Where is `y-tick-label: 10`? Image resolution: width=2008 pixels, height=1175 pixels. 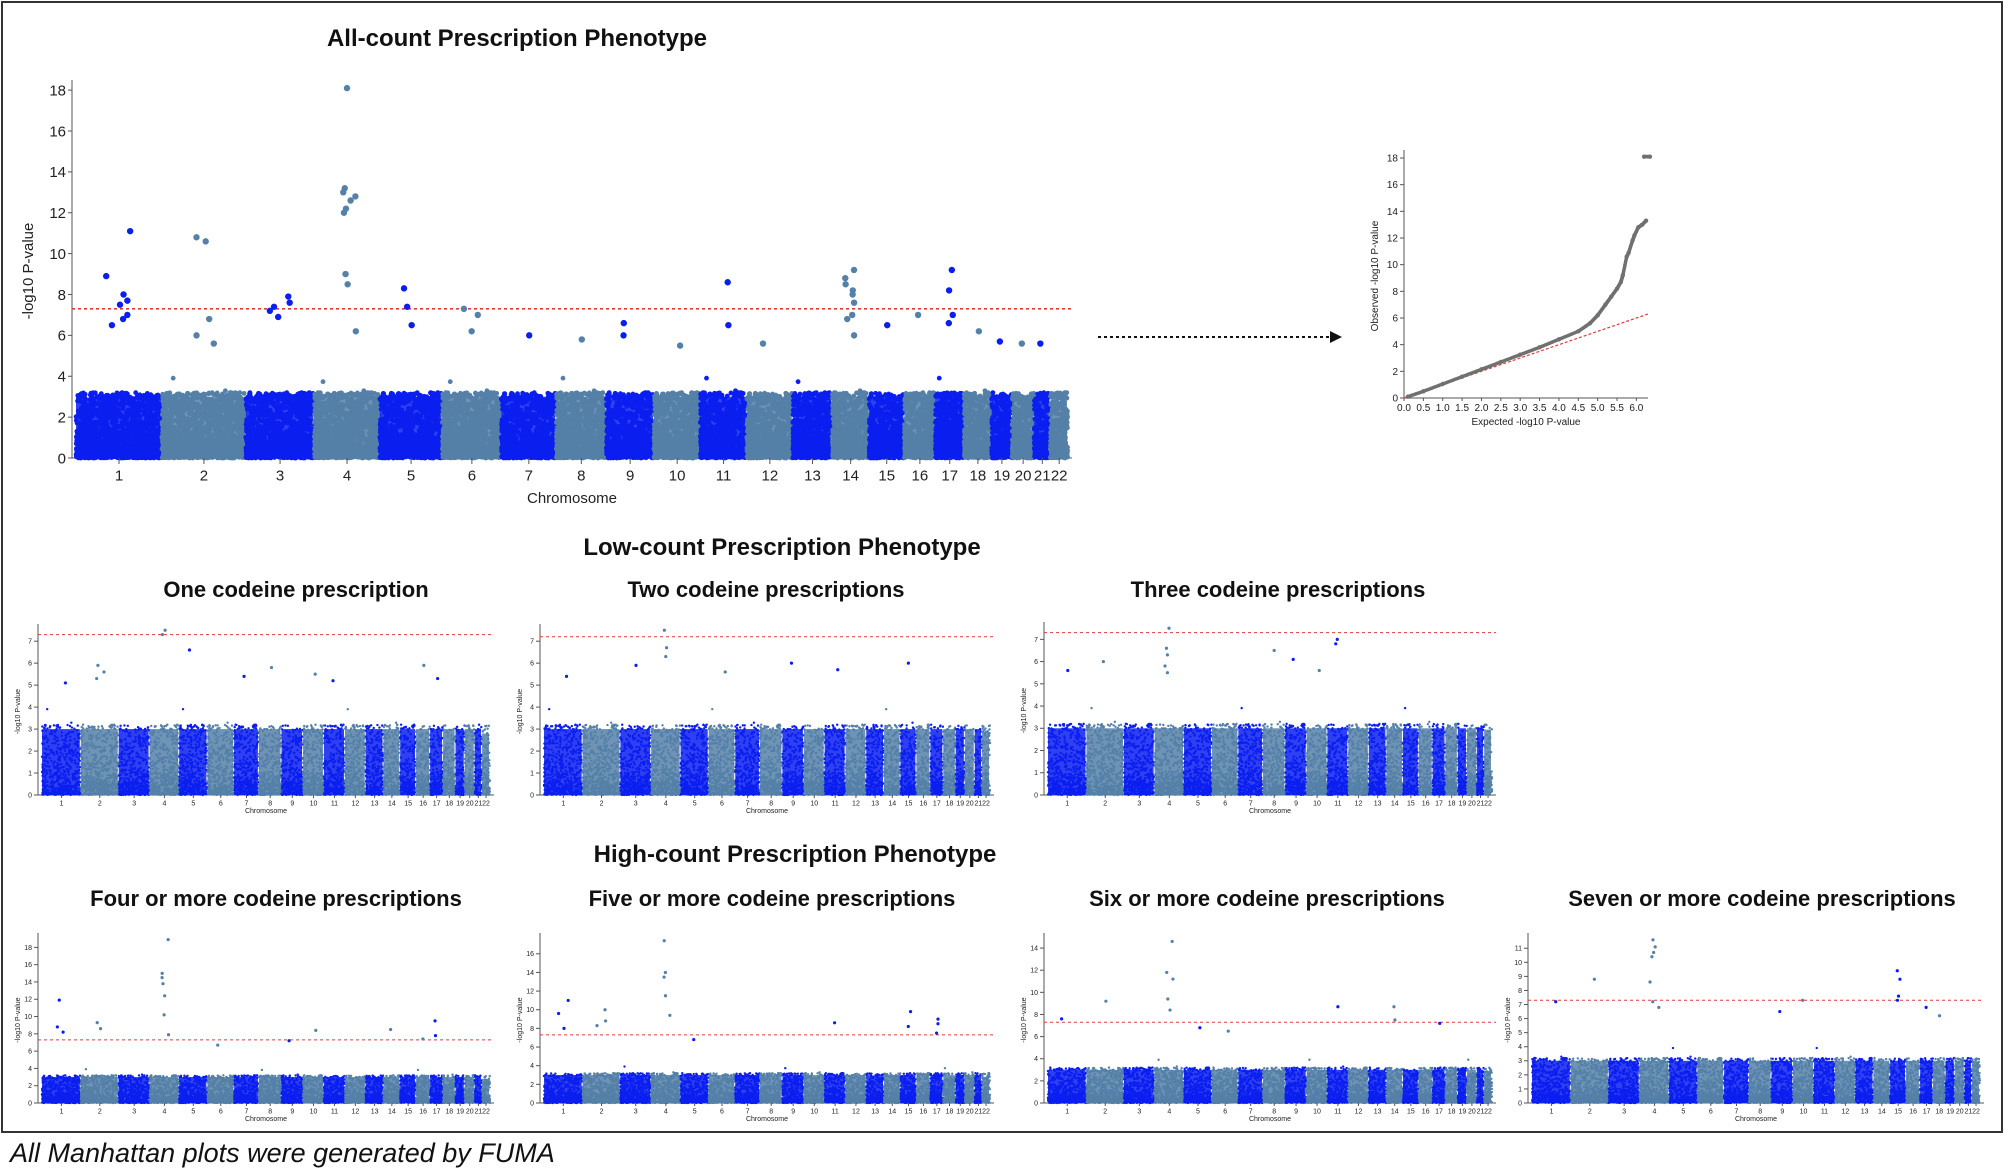
y-tick-label: 10 is located at coordinates (57, 254).